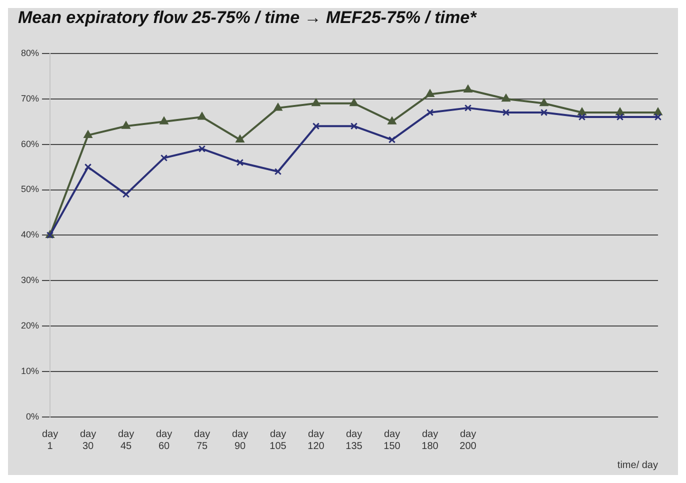 The image size is (686, 483). Describe the element at coordinates (30, 143) in the screenshot. I see `y-tick-label: 60%` at that location.